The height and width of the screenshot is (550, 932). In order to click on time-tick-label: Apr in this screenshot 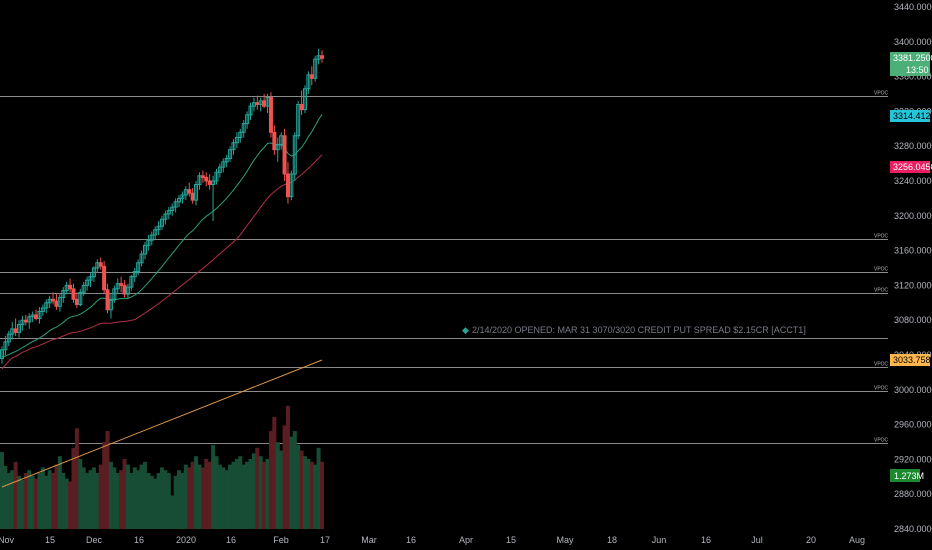, I will do `click(466, 540)`.